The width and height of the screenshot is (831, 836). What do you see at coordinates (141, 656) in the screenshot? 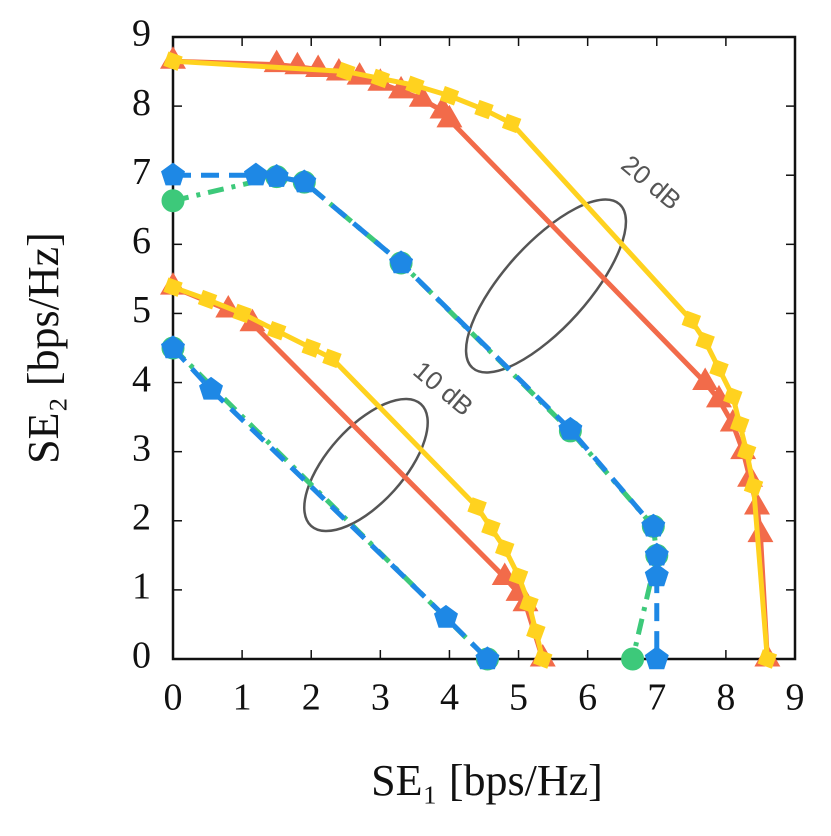
I see `y-tick-label: 0` at bounding box center [141, 656].